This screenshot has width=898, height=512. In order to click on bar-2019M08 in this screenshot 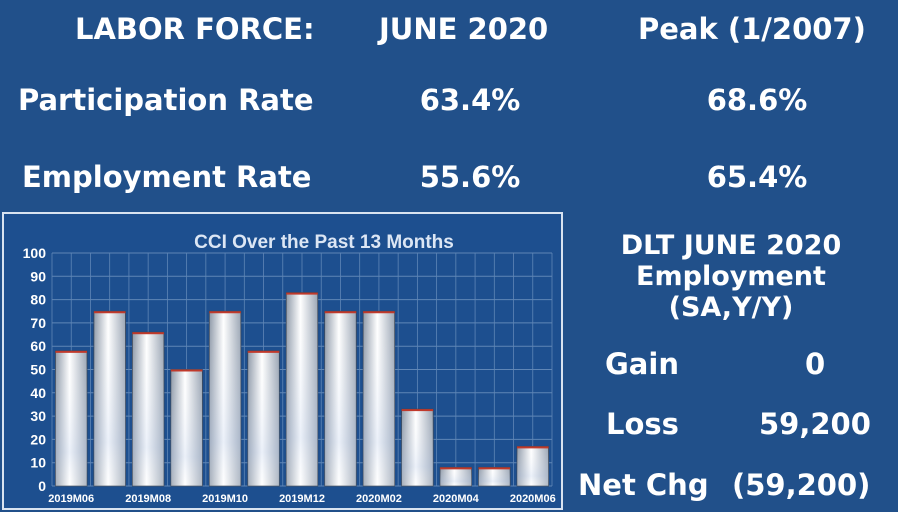, I will do `click(148, 409)`.